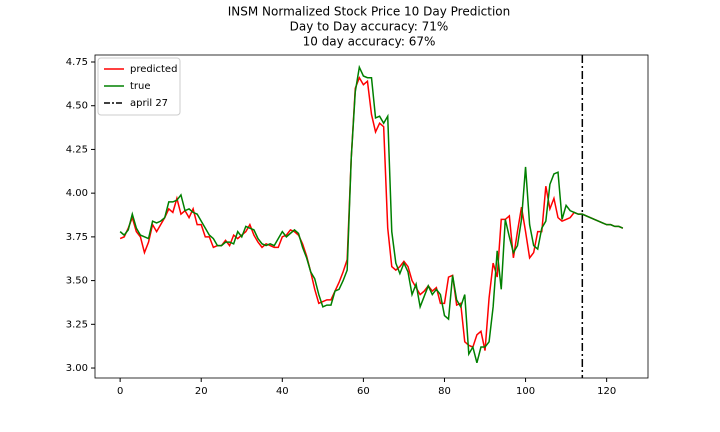 The image size is (720, 432). I want to click on x-tick-label: 120, so click(606, 391).